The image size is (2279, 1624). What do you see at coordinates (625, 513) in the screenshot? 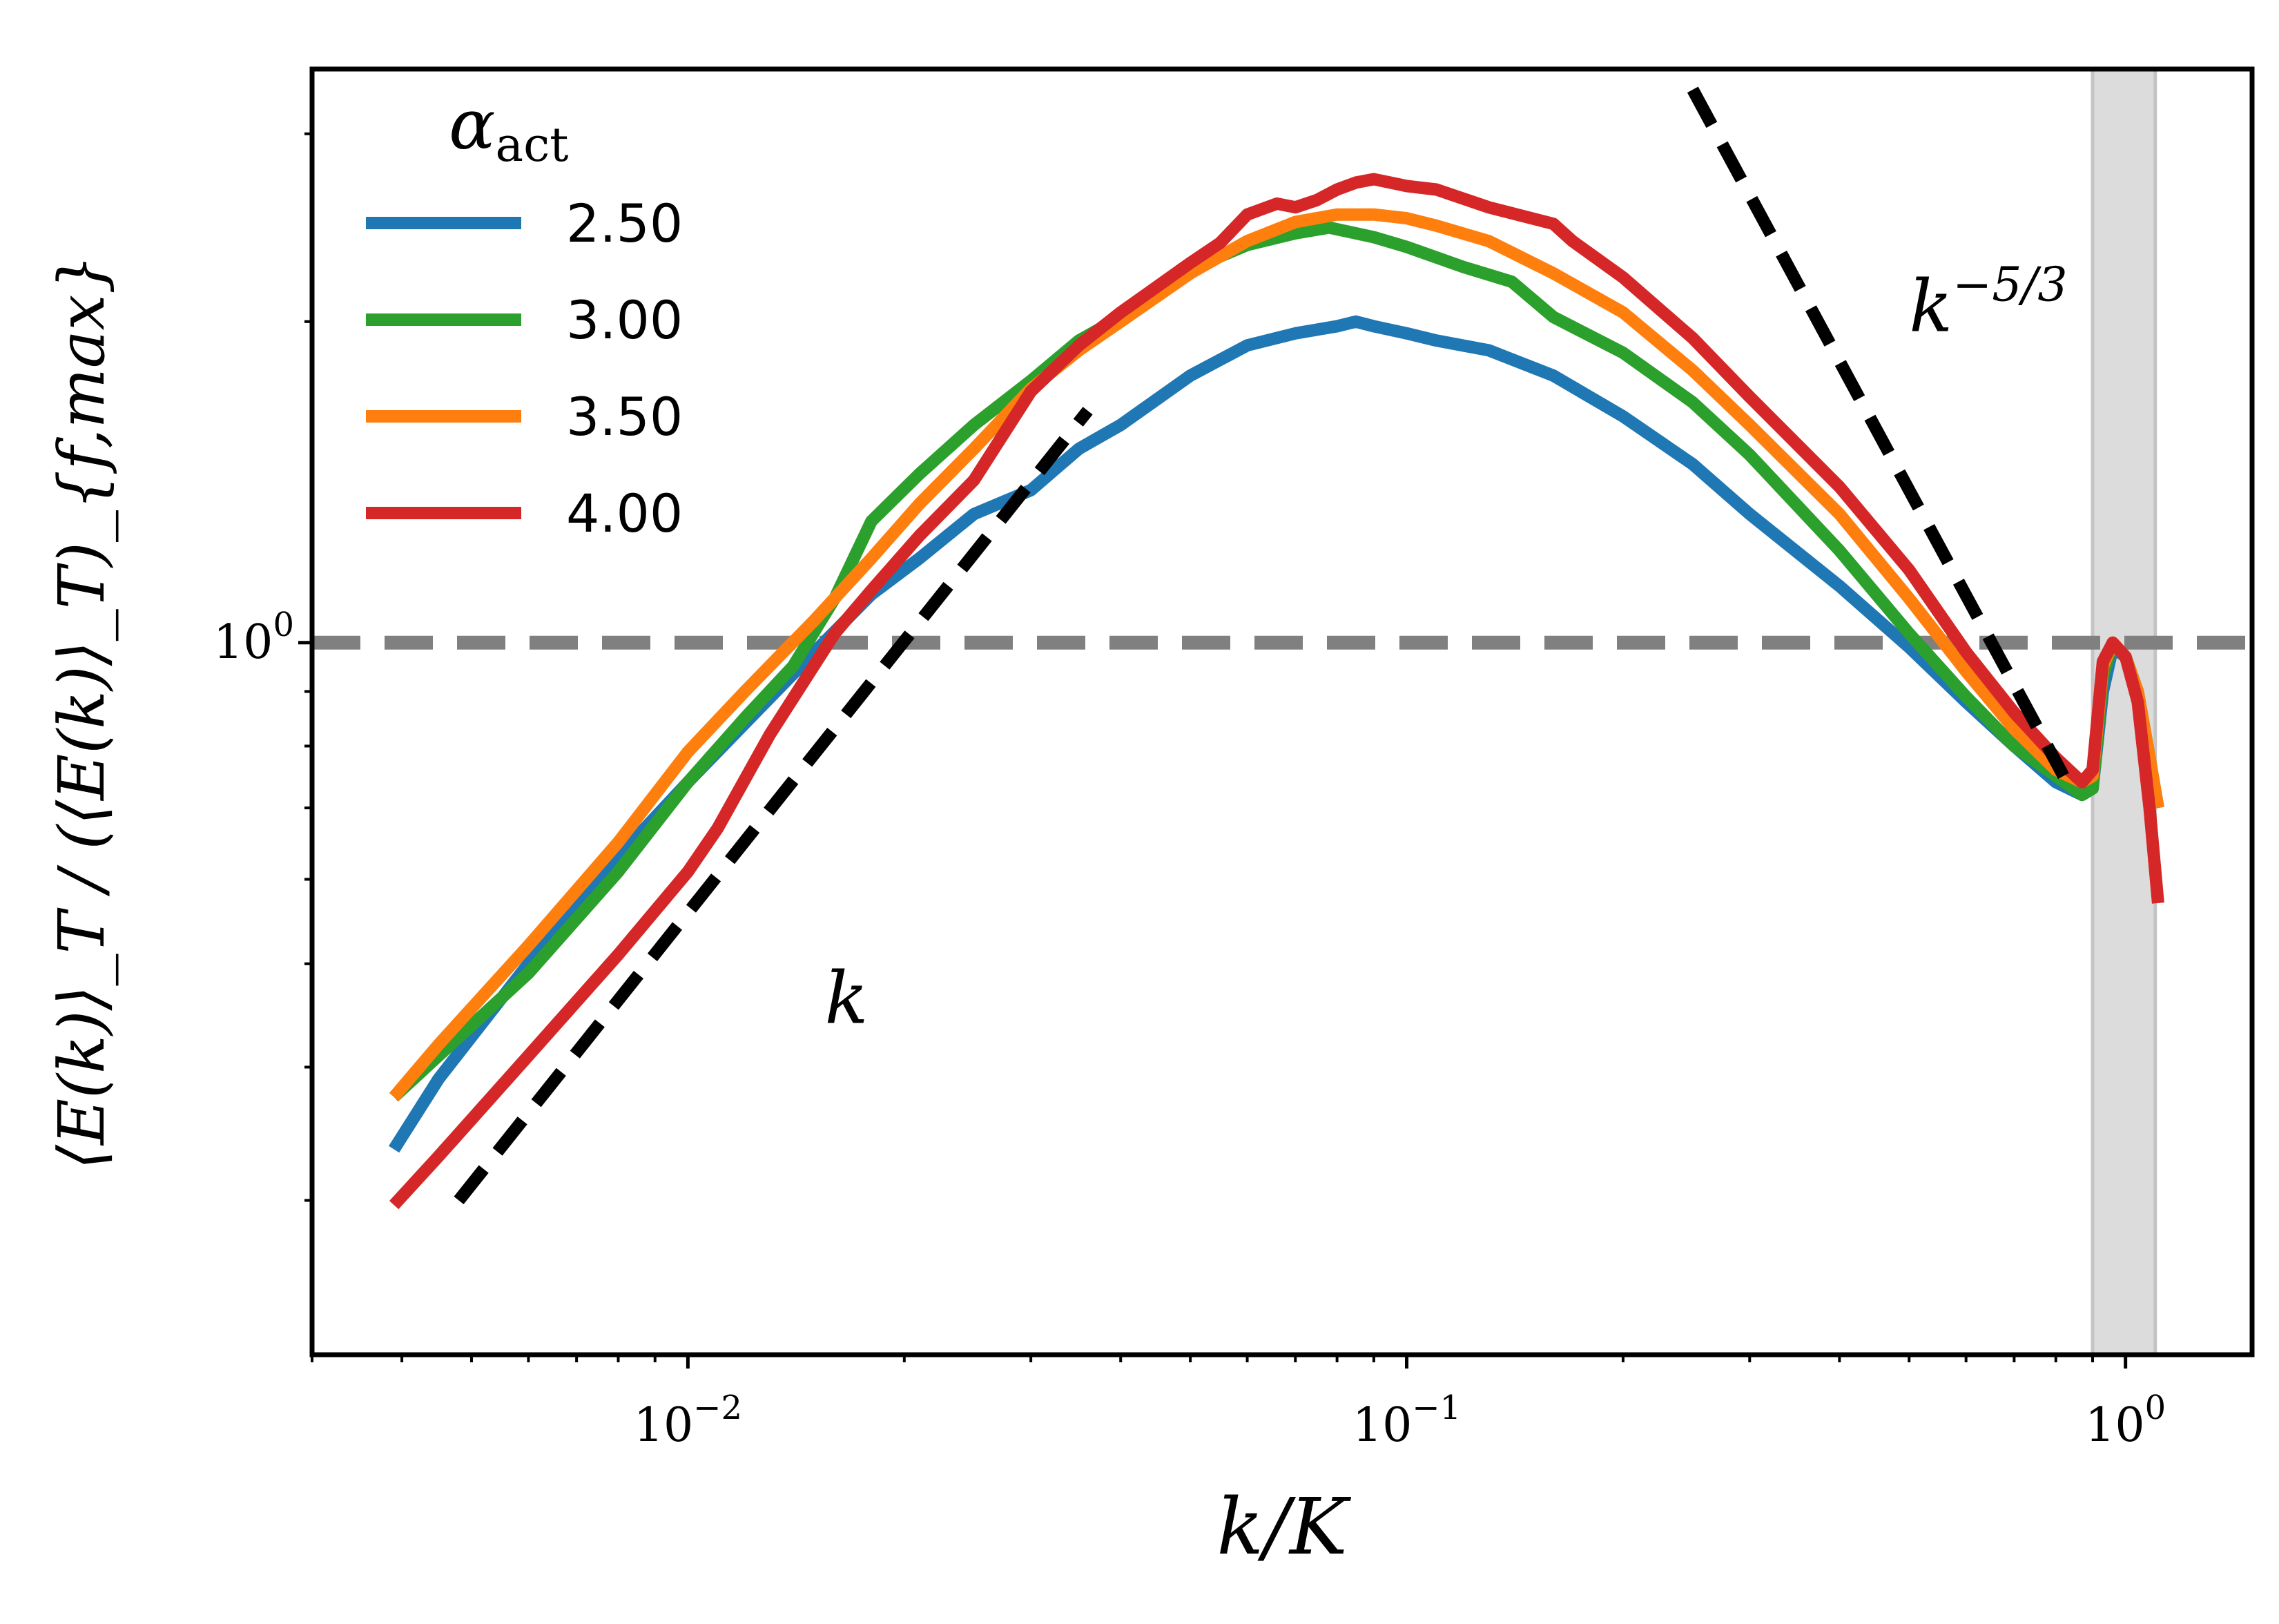
I see `legend-label-4.00: 4.00` at bounding box center [625, 513].